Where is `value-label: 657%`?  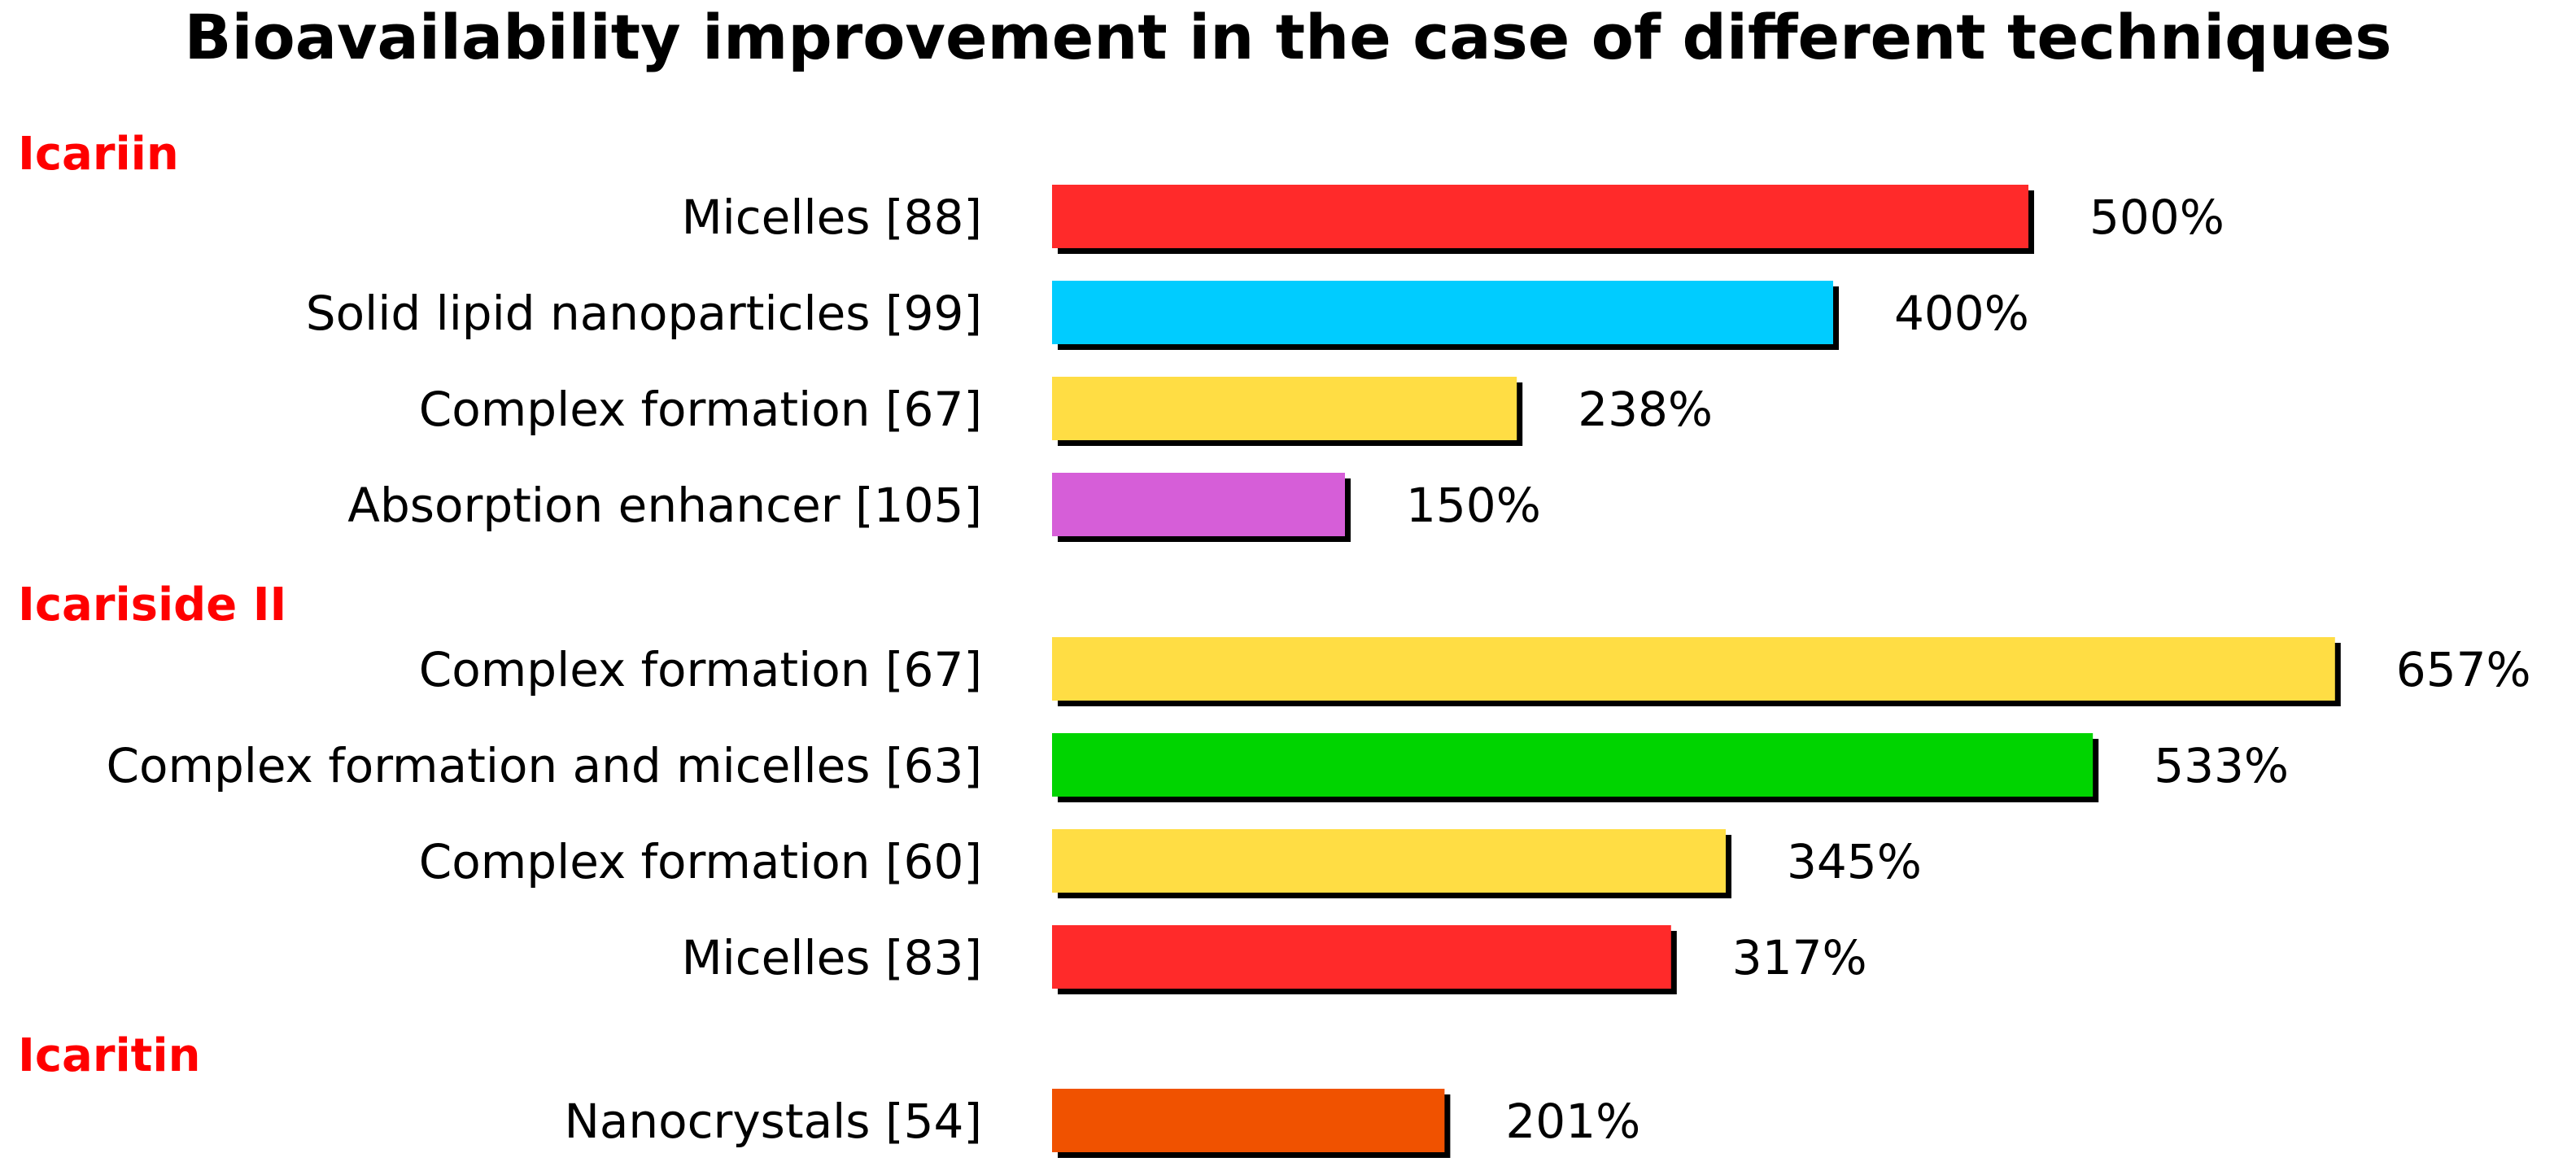 value-label: 657% is located at coordinates (2463, 669).